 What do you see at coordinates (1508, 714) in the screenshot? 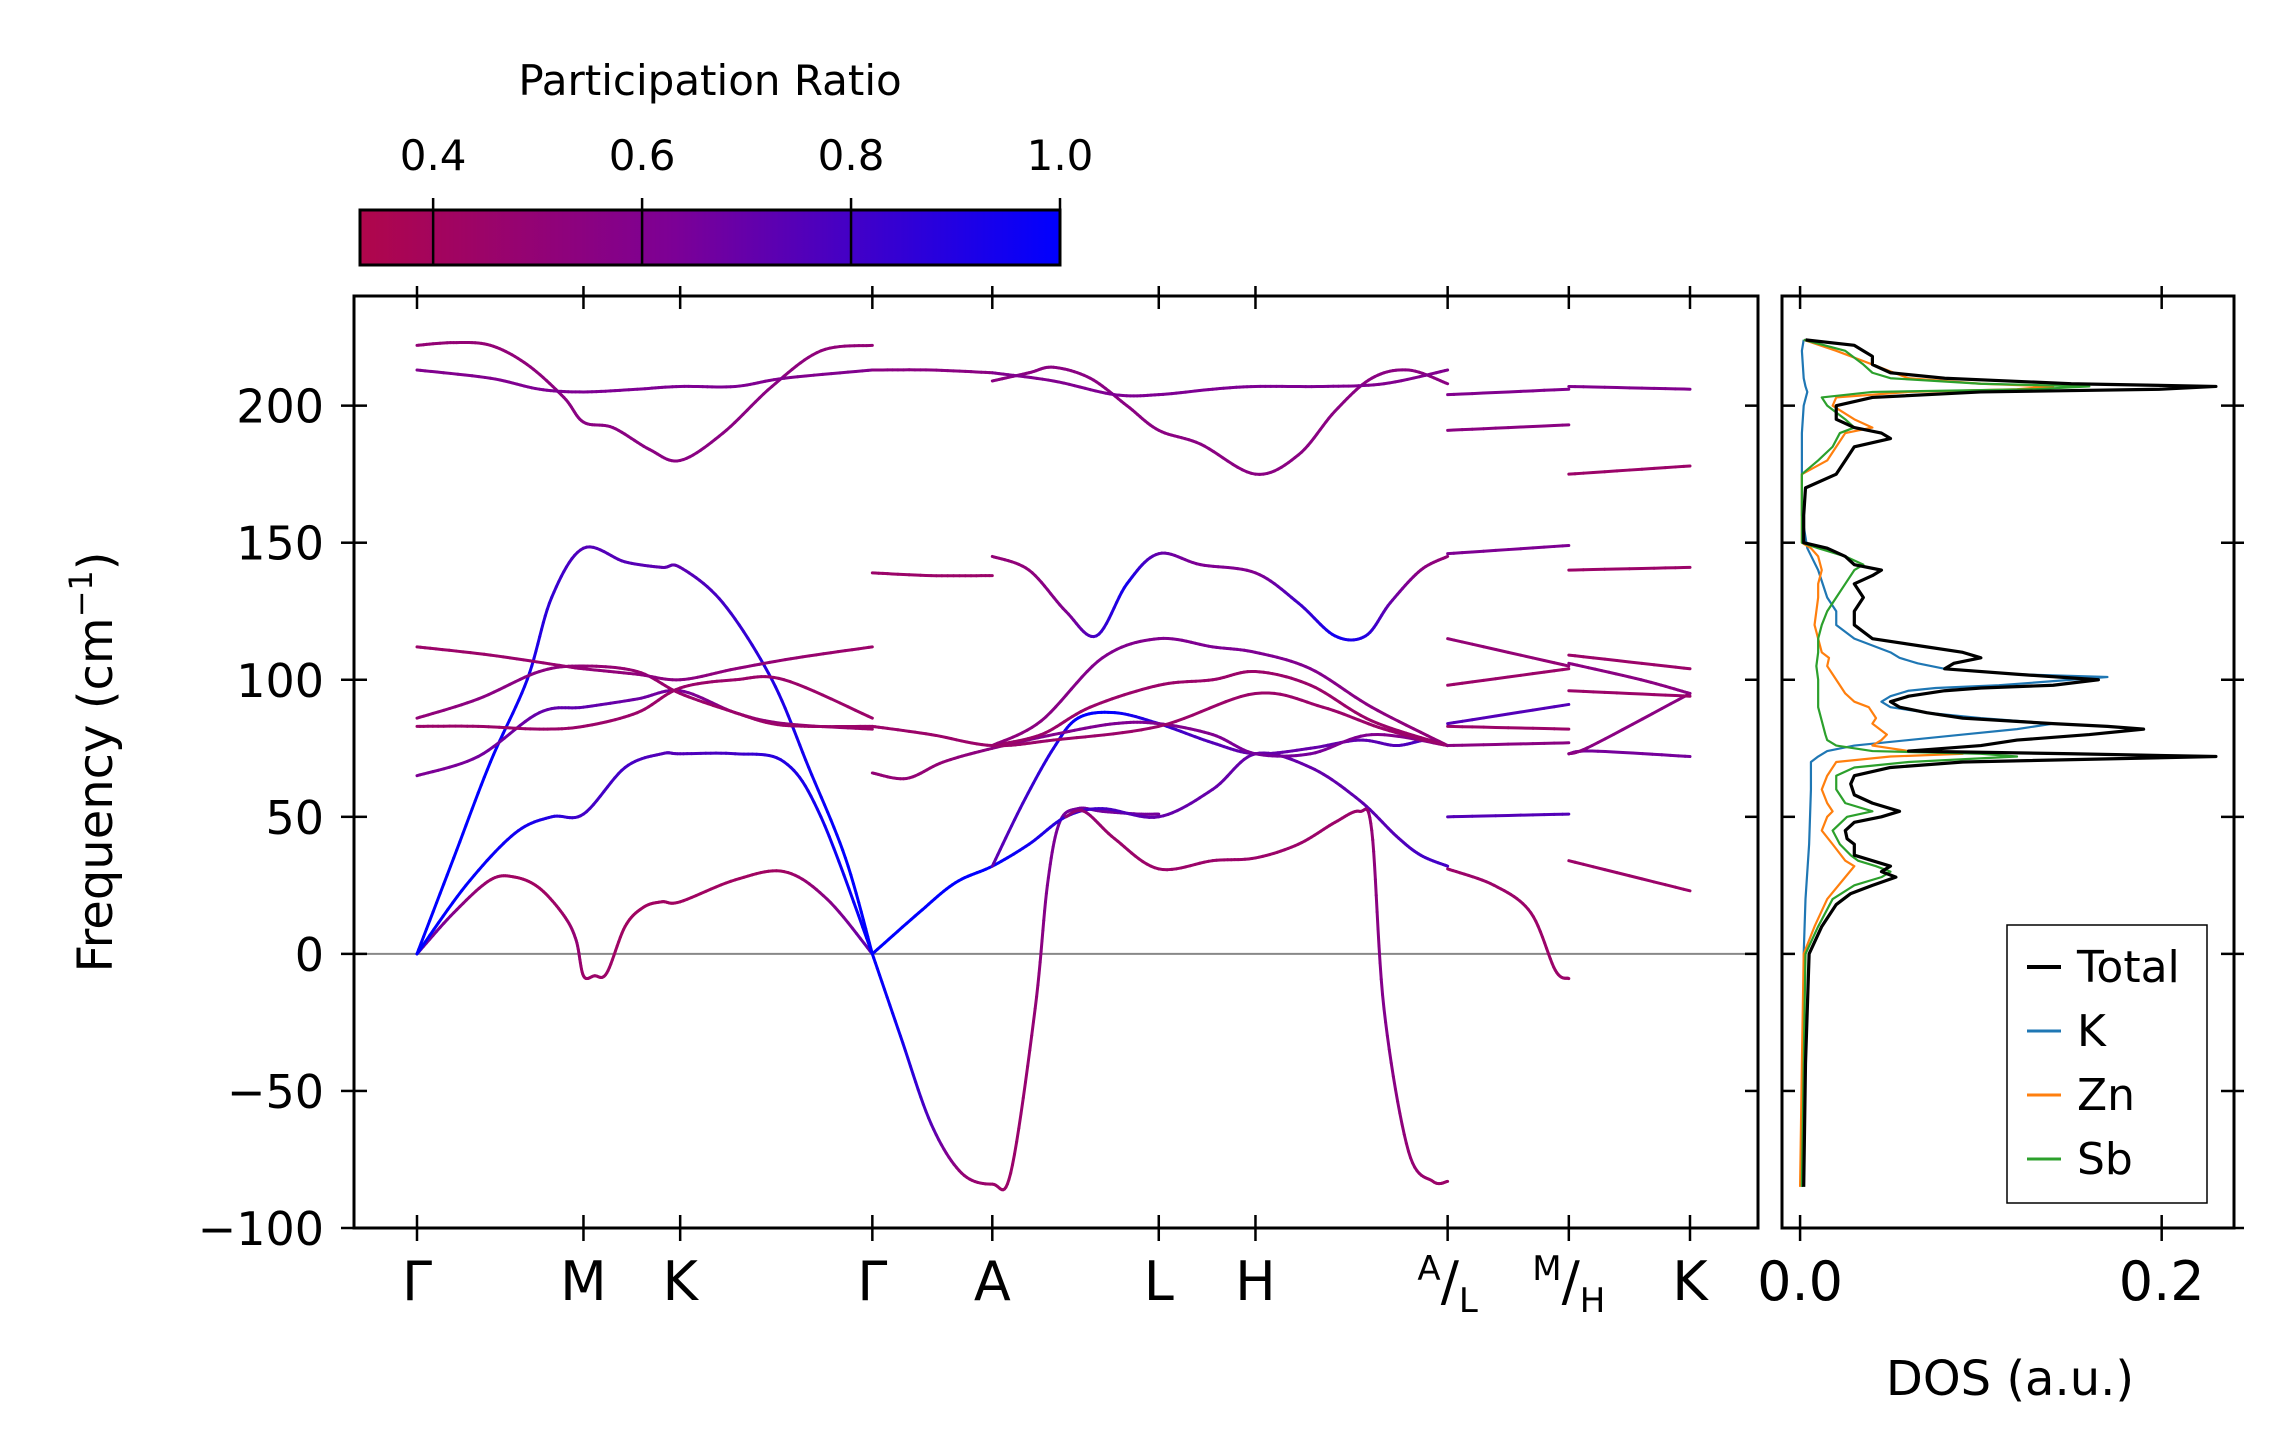
I see `band-seg3-m5` at bounding box center [1508, 714].